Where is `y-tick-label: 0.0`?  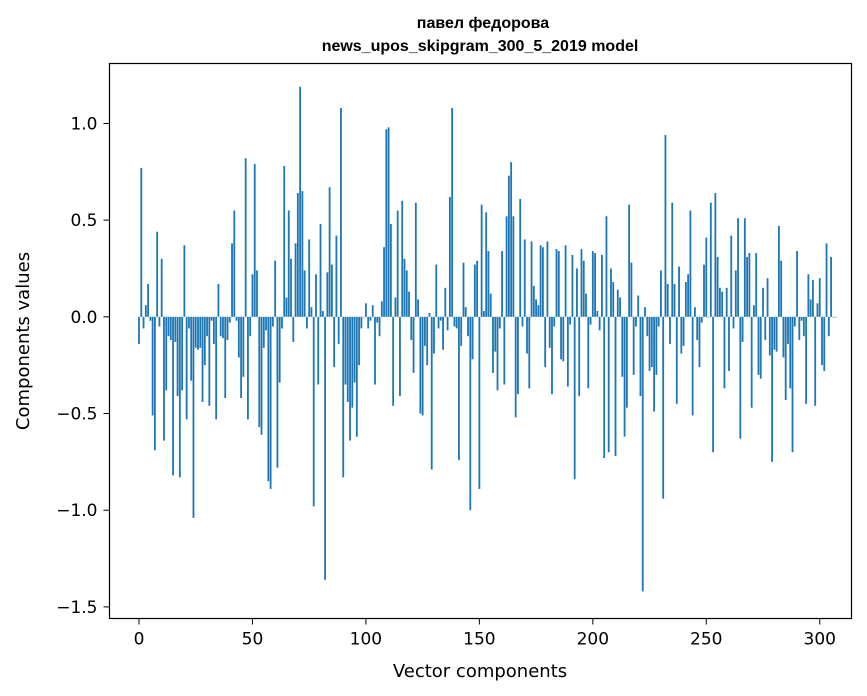
y-tick-label: 0.0 is located at coordinates (83, 318).